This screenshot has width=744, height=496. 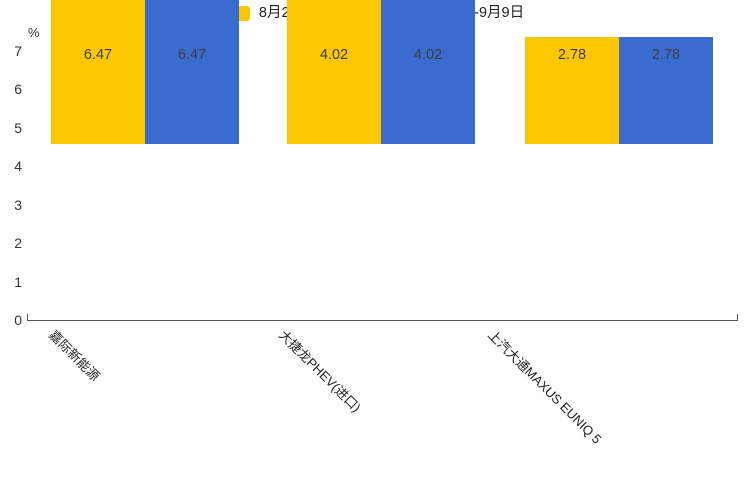 I want to click on x-axis-left-cap, so click(x=27, y=317).